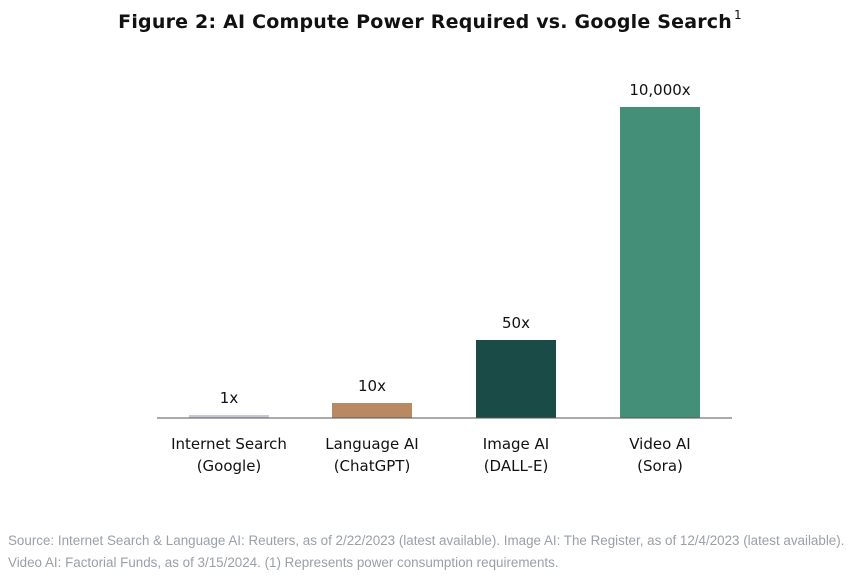 This screenshot has height=576, width=860. I want to click on category-label-0-line-1: (Google), so click(229, 466).